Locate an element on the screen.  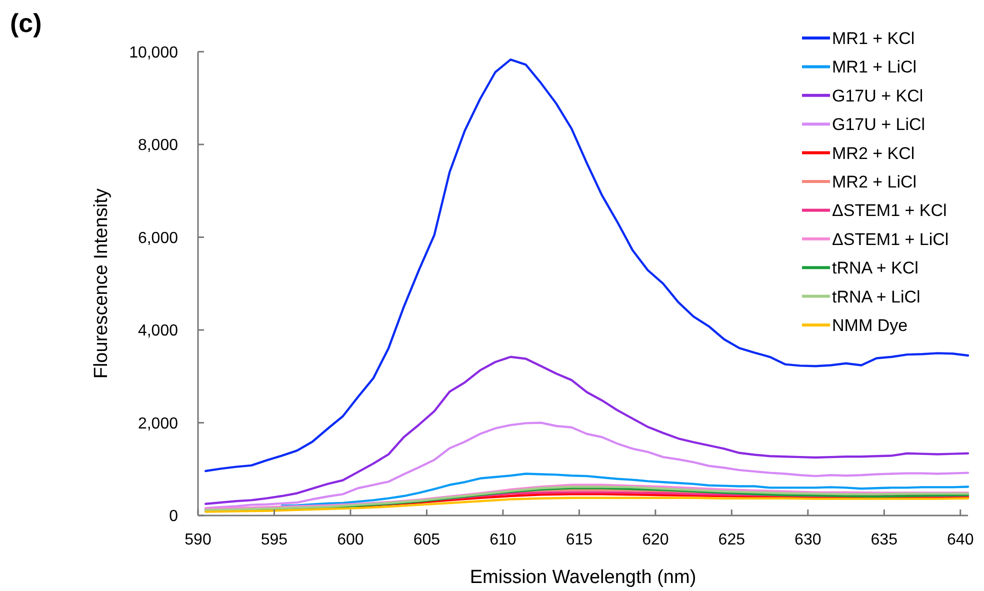
y-tick-label: 8,000 is located at coordinates (158, 145).